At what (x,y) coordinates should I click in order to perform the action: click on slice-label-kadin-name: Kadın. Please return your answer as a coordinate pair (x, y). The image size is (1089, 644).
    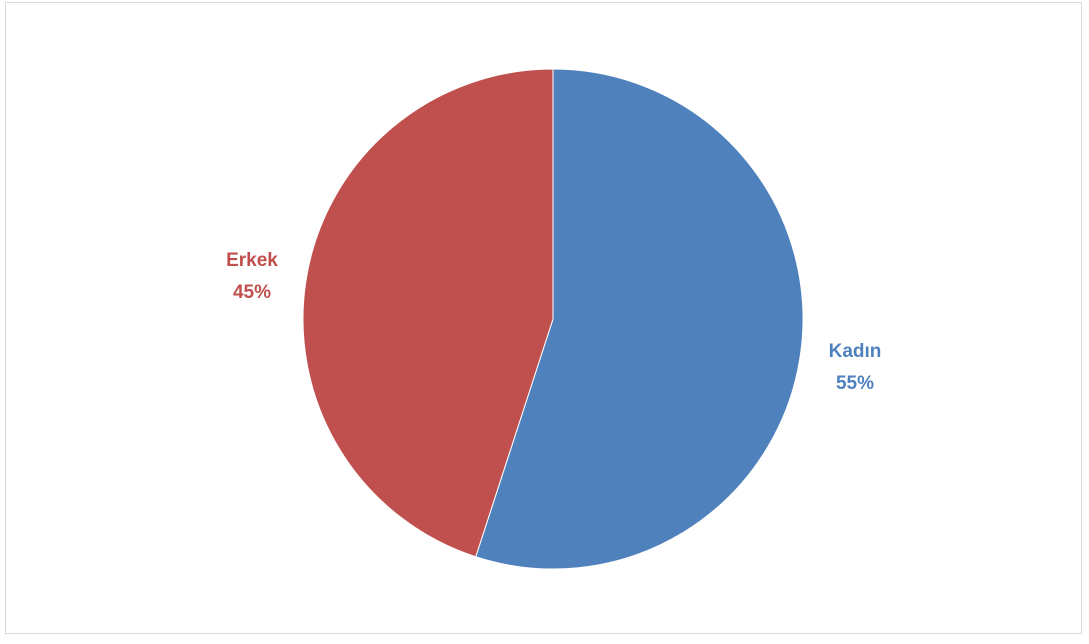
    Looking at the image, I should click on (855, 351).